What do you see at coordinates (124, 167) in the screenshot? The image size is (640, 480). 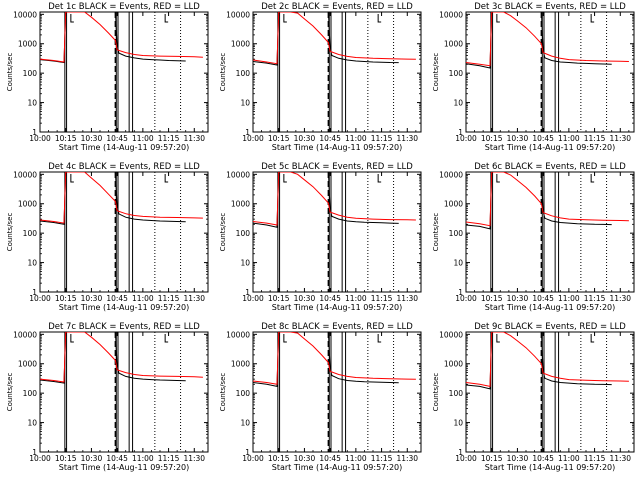 I see `chart-title: Det 4c BLACK = Events, RED = LLD` at bounding box center [124, 167].